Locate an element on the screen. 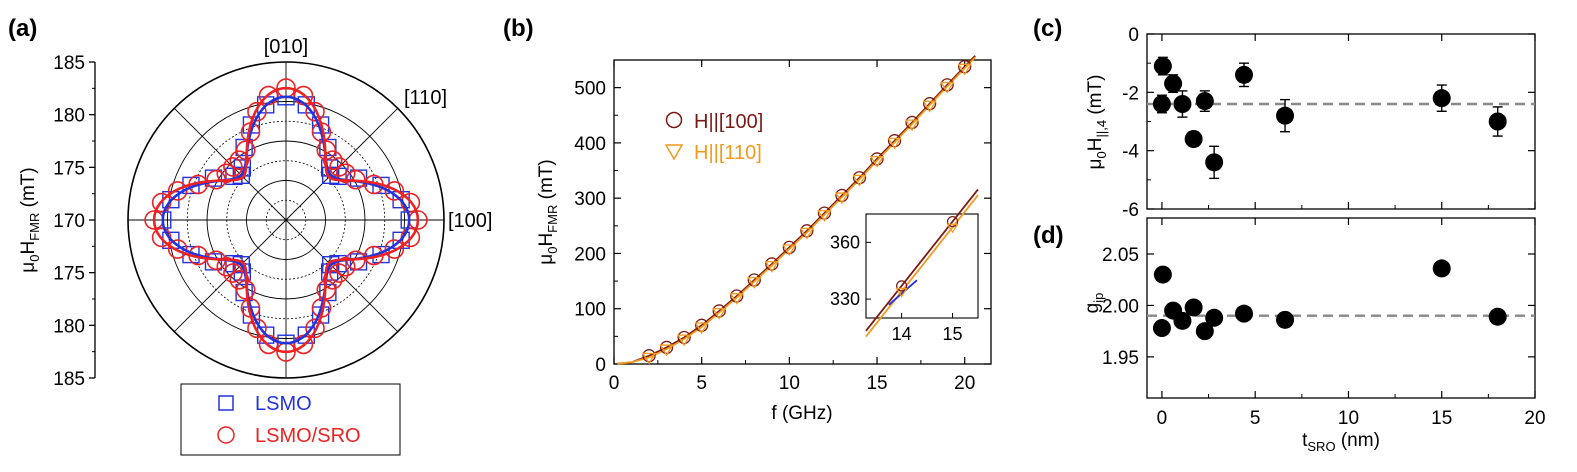  data-points-d is located at coordinates (1341, 300).